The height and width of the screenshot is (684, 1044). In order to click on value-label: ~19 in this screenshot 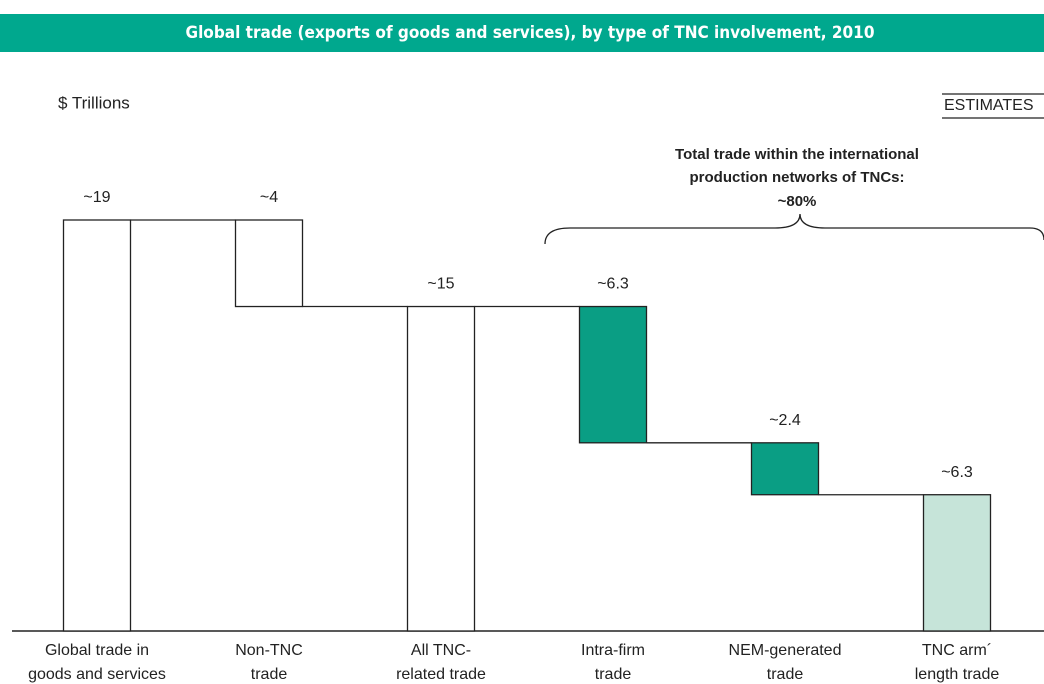, I will do `click(96, 197)`.